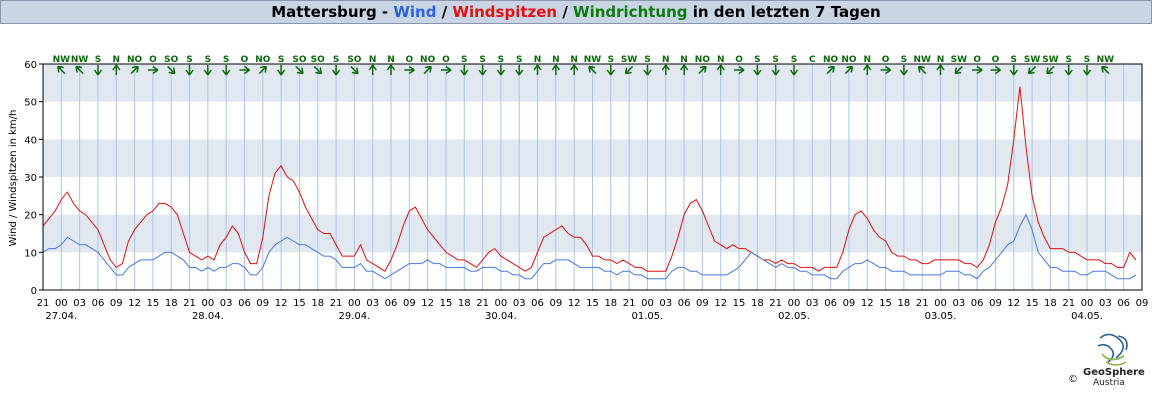  Describe the element at coordinates (1073, 379) in the screenshot. I see `copyright-symbol: ©` at that location.